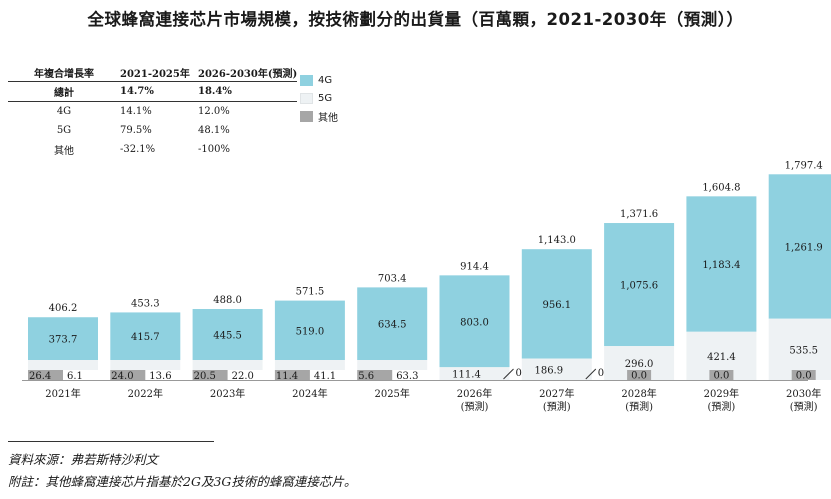  What do you see at coordinates (721, 187) in the screenshot?
I see `data-label-total: 1,604.8` at bounding box center [721, 187].